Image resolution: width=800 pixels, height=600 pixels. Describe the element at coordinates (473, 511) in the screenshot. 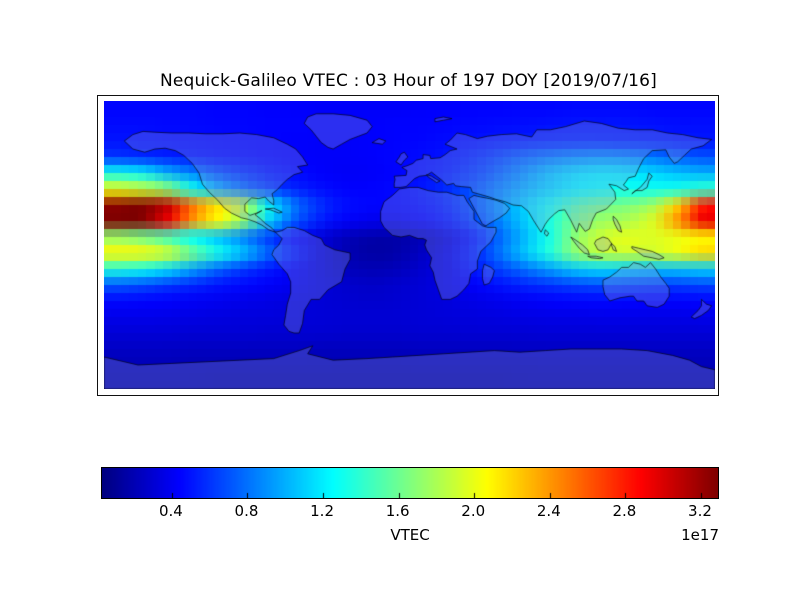

I see `colorbar-tick-label: 2.0` at that location.